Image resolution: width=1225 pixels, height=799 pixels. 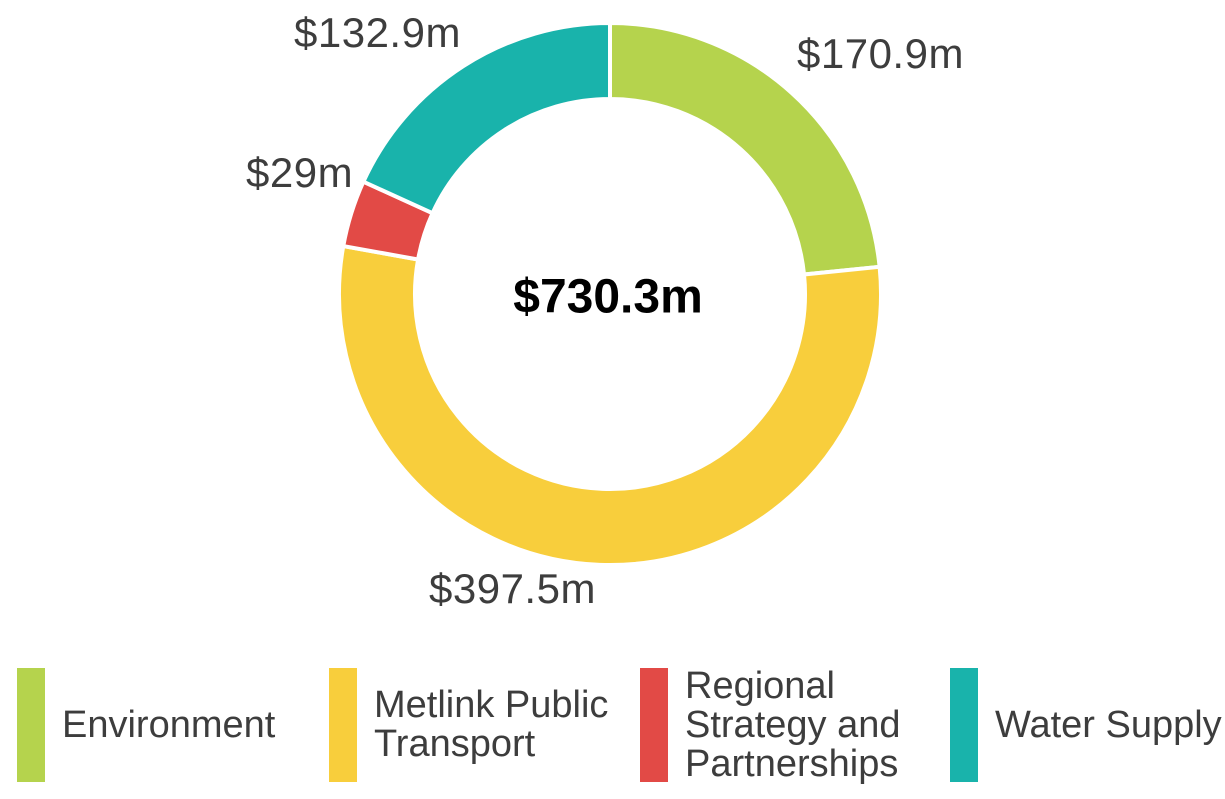 I want to click on legend-label-regional-strategy-and-partnerships: Regional Strategy and Partnerships, so click(x=793, y=724).